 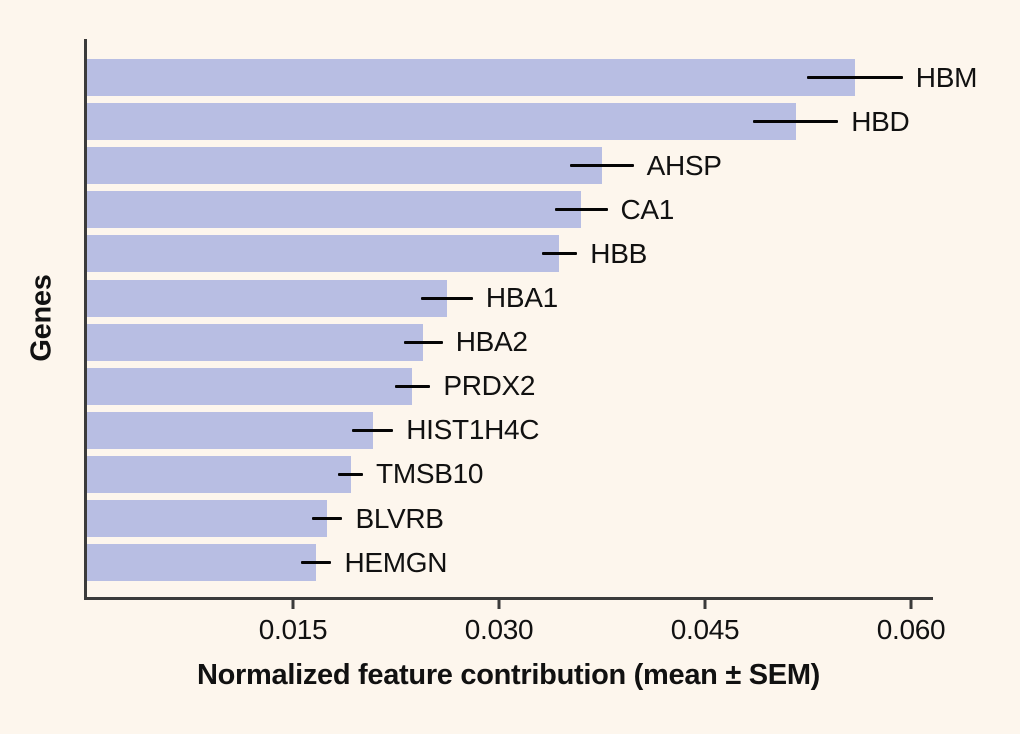 I want to click on x-tick-mark-0.030, so click(x=499, y=604).